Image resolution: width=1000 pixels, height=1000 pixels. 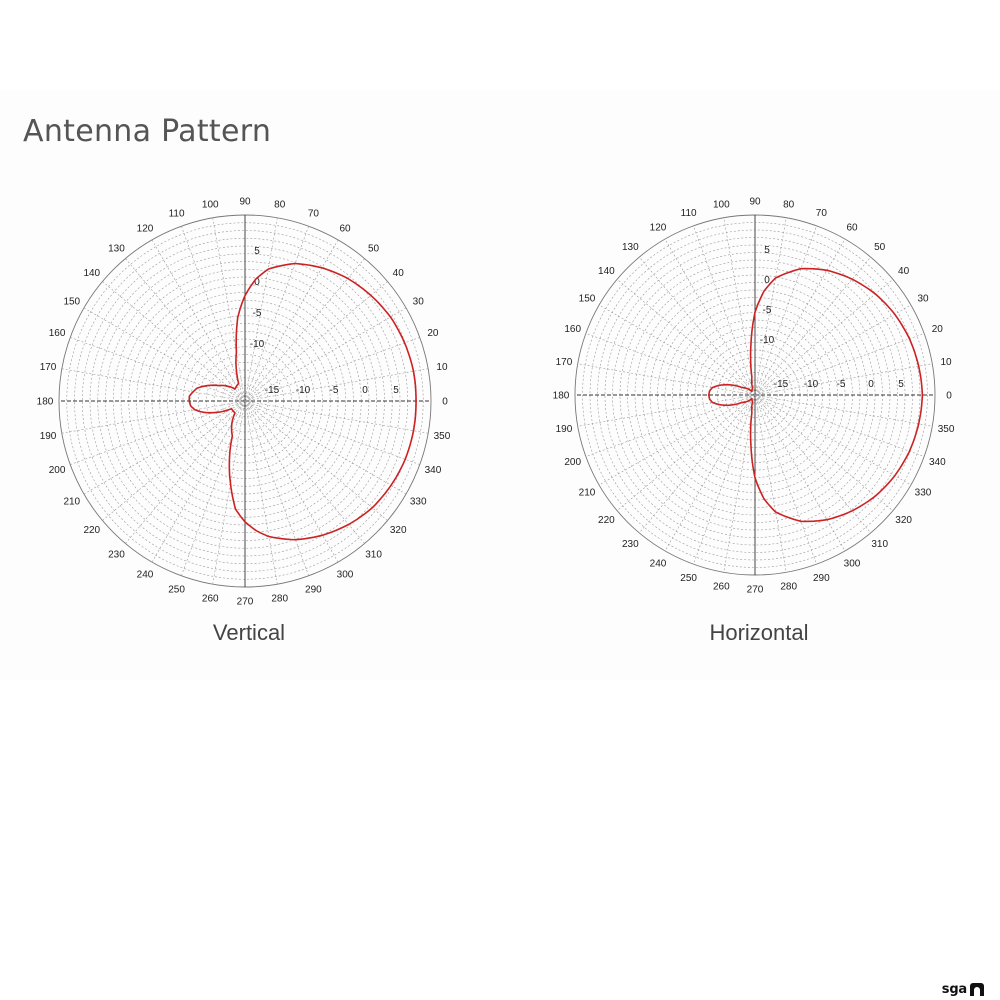 What do you see at coordinates (954, 989) in the screenshot?
I see `logo-text: sga` at bounding box center [954, 989].